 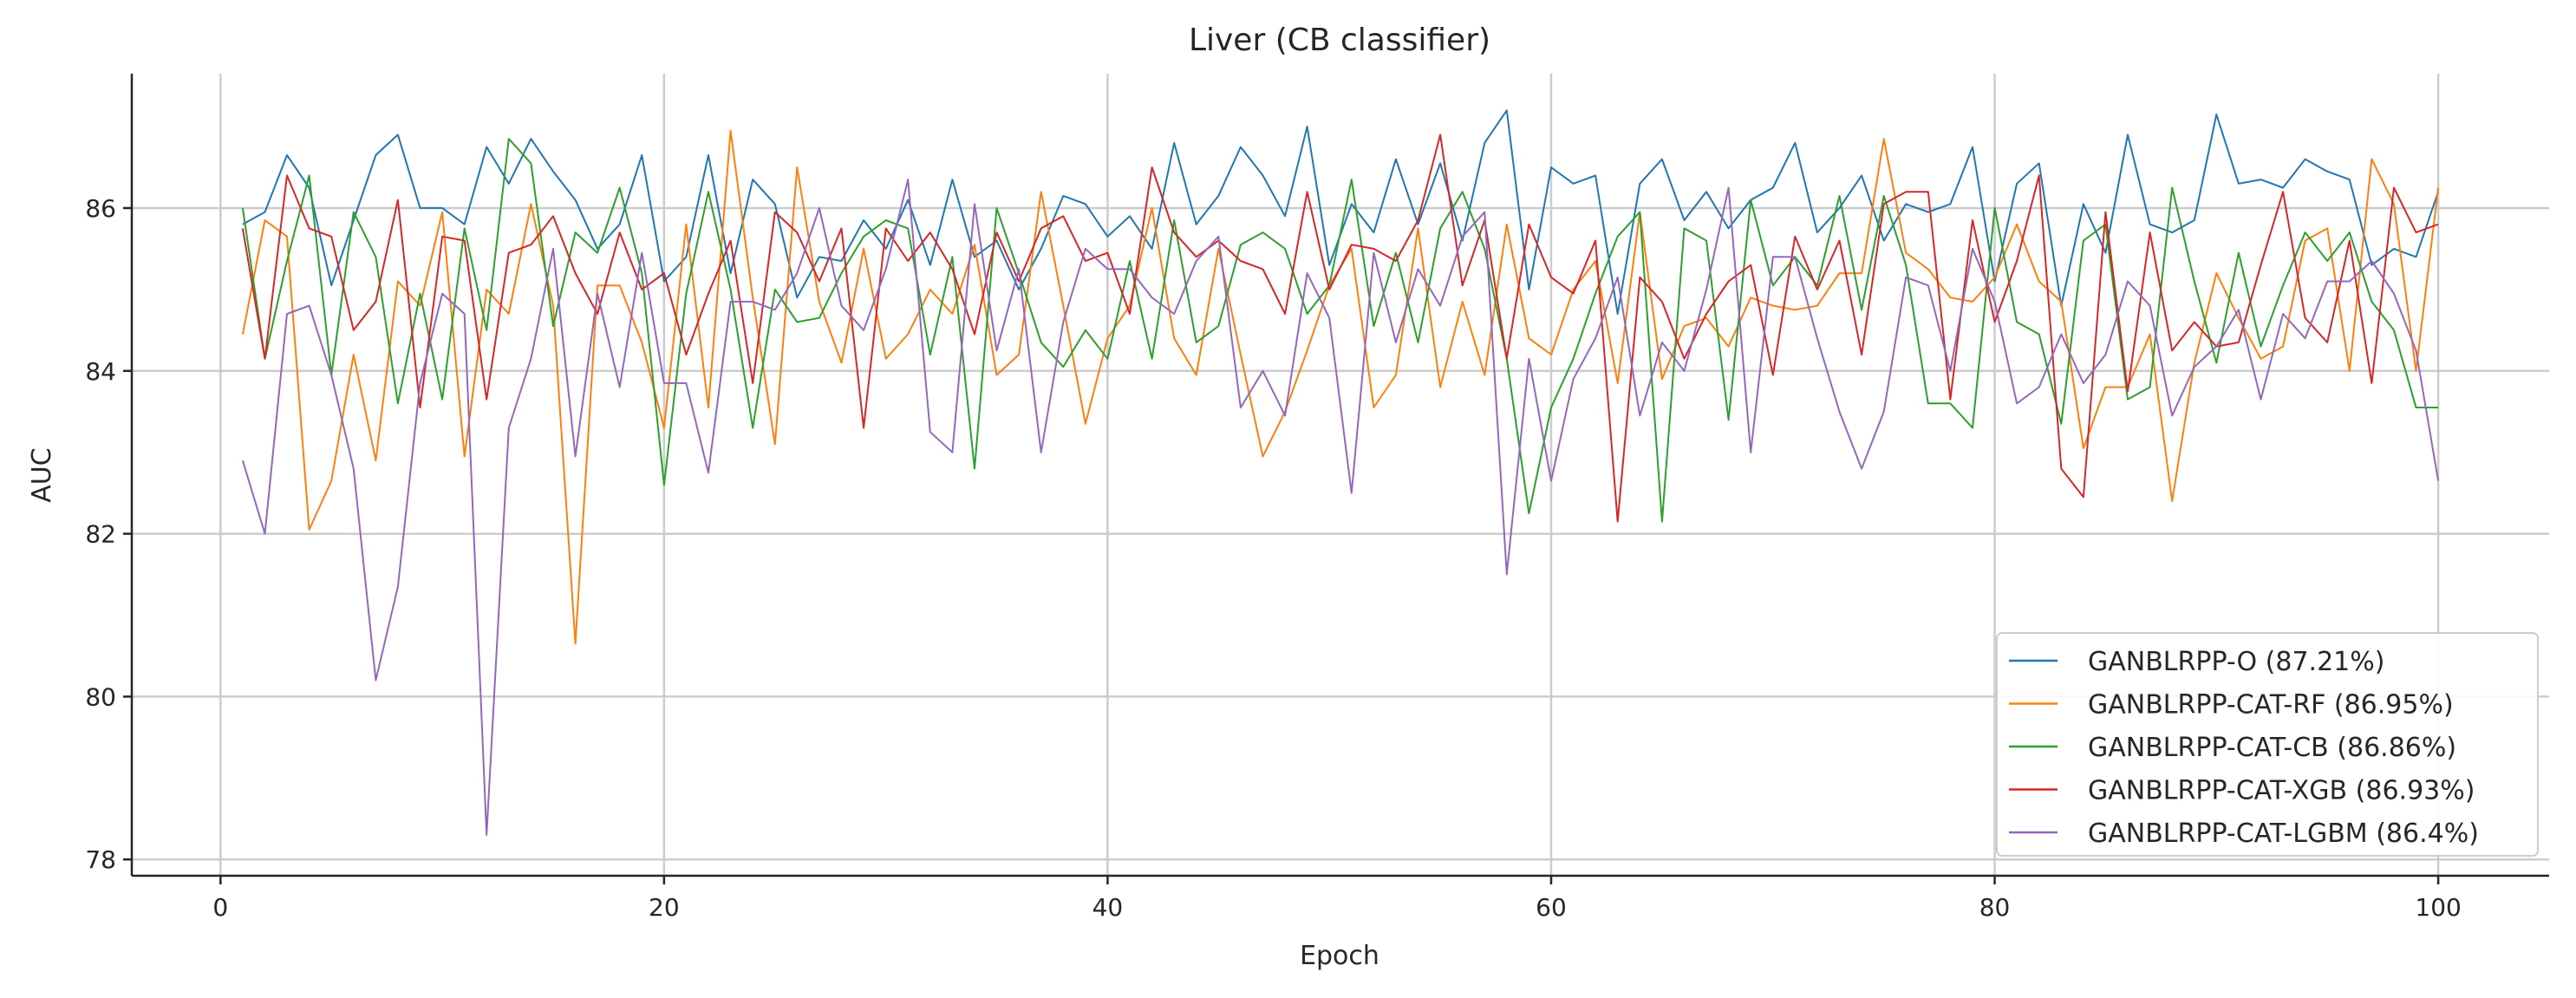 I want to click on x-tick-label: 100, so click(x=2438, y=907).